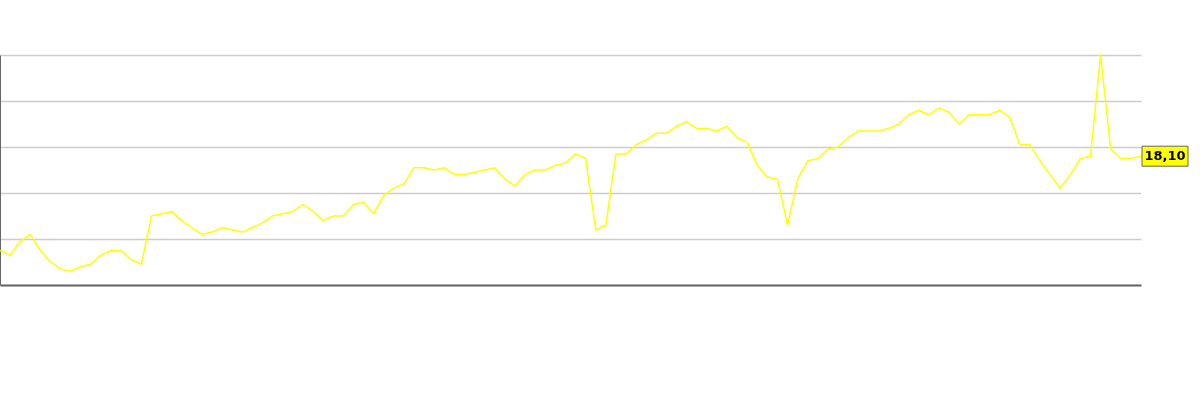  I want to click on text: 18,10, so click(1165, 156).